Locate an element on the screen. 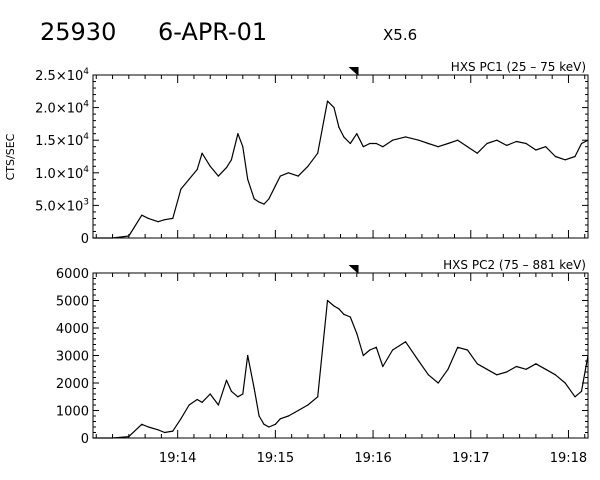 The width and height of the screenshot is (600, 480). event-date: 6-APR-01 is located at coordinates (212, 32).